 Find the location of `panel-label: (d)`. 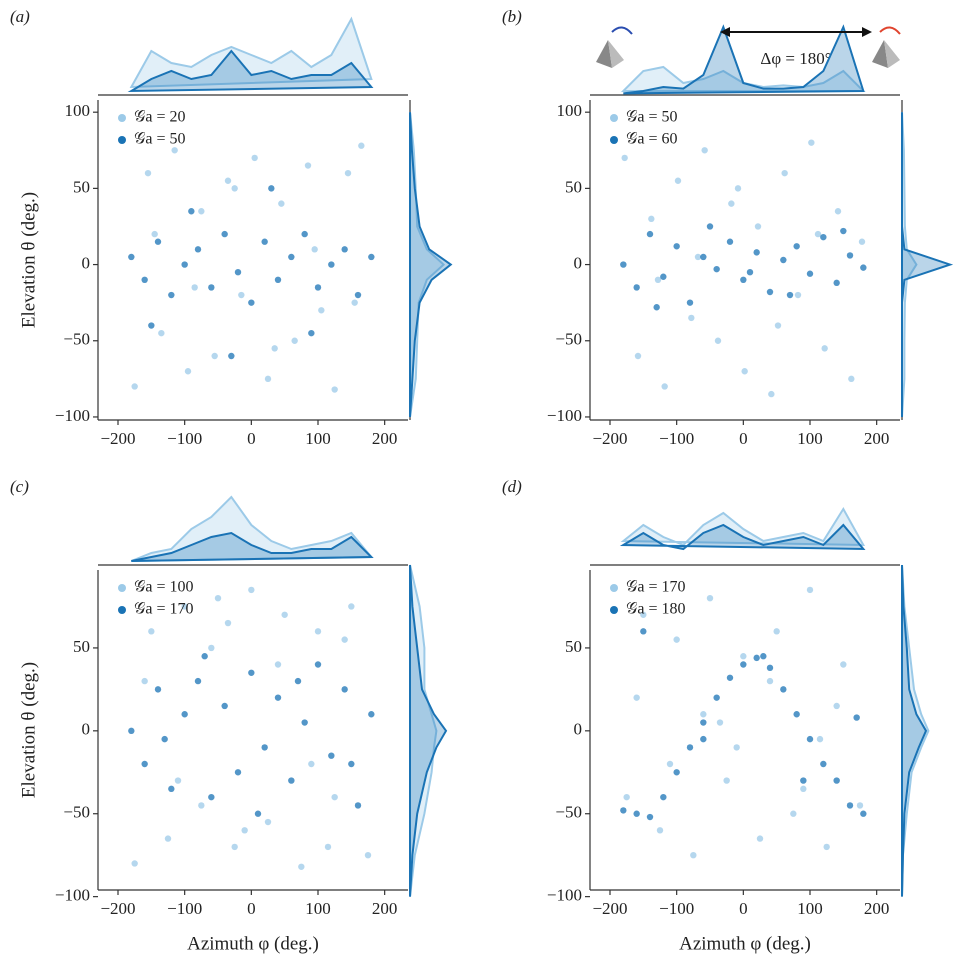

panel-label: (d) is located at coordinates (512, 486).